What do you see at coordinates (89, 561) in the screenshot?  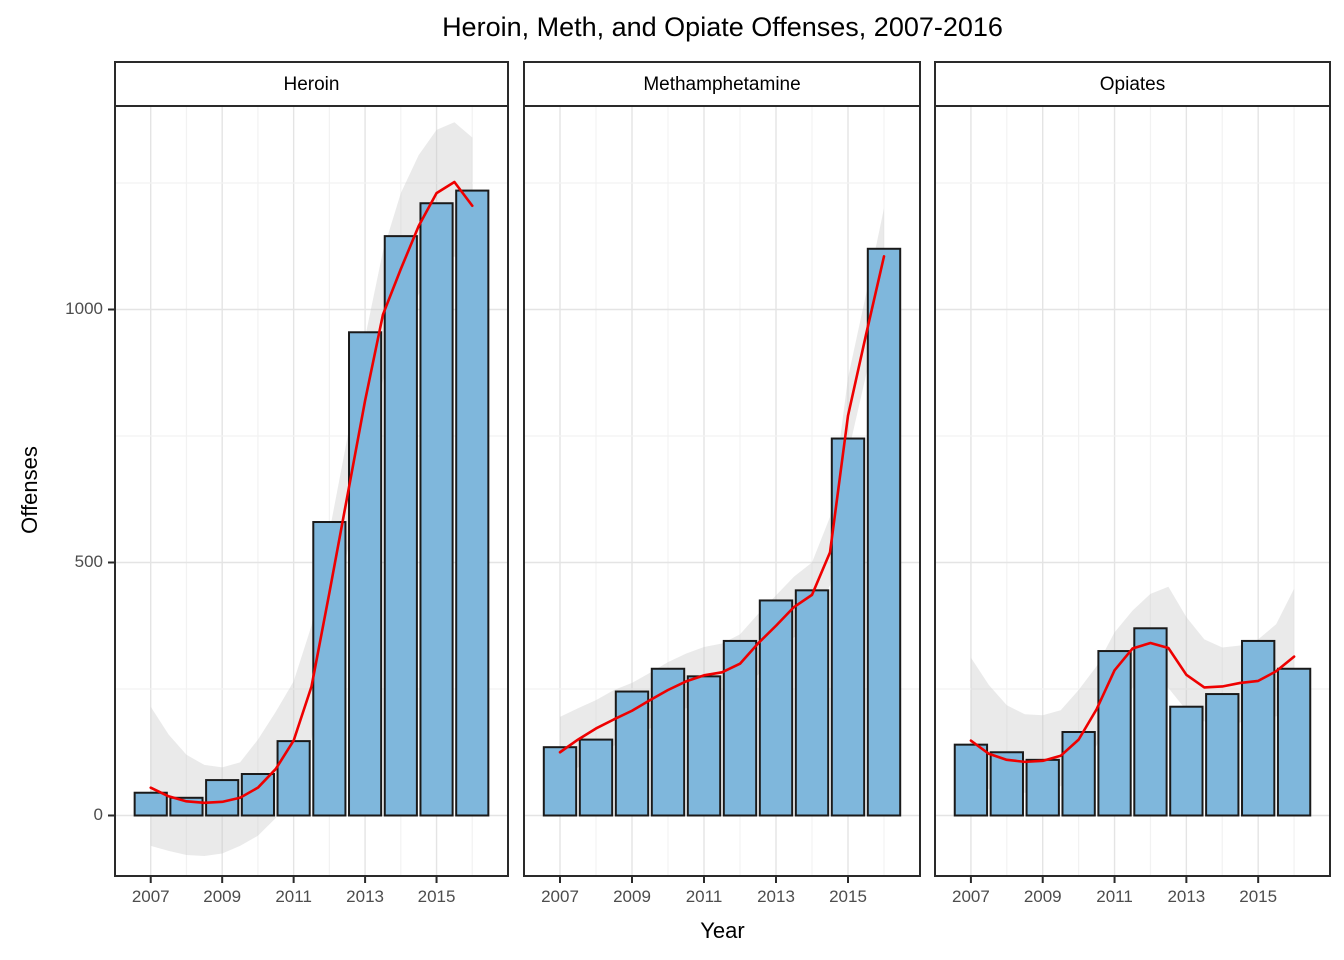 I see `y-tick-label: 500` at bounding box center [89, 561].